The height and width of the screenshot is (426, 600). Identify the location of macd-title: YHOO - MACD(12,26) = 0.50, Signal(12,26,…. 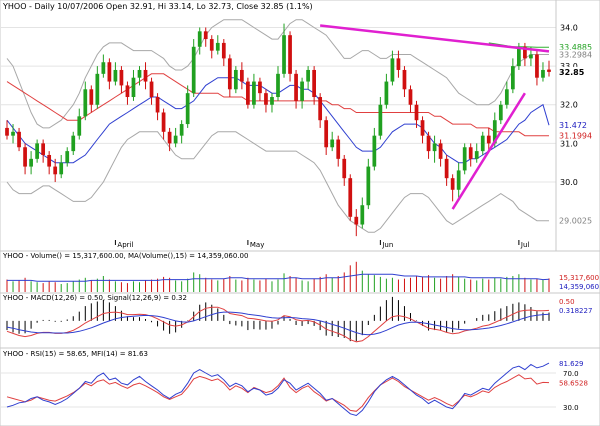
(94, 298).